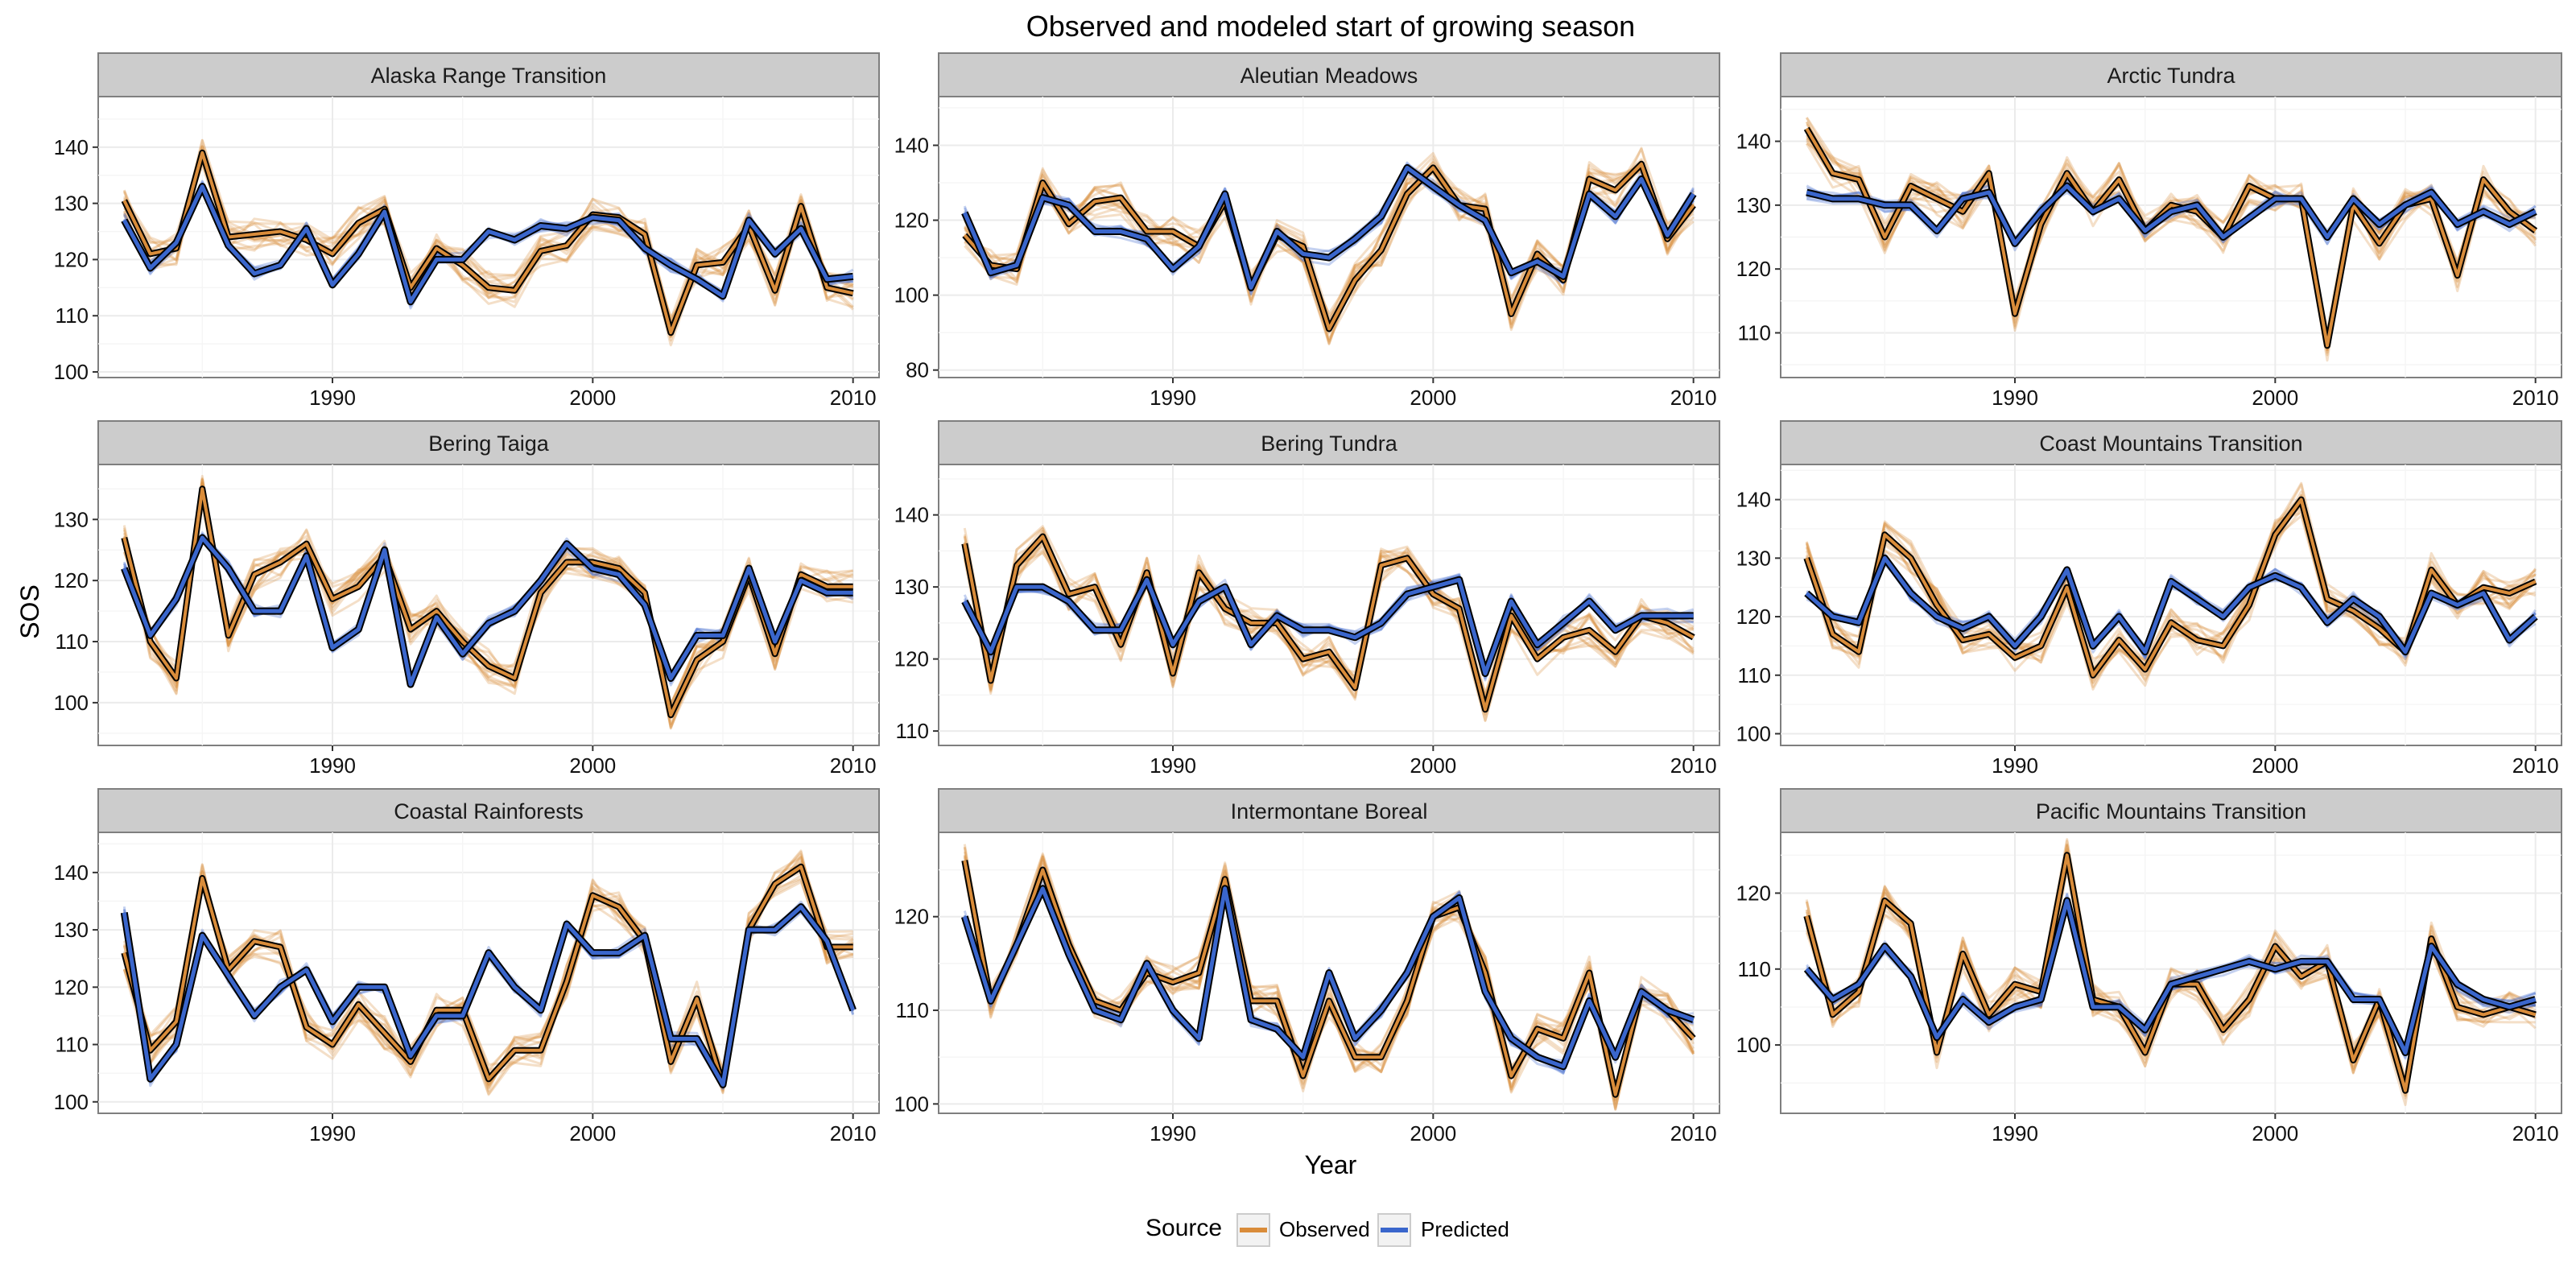 The image size is (2576, 1288). I want to click on strip-label: Bering Tundra, so click(1329, 443).